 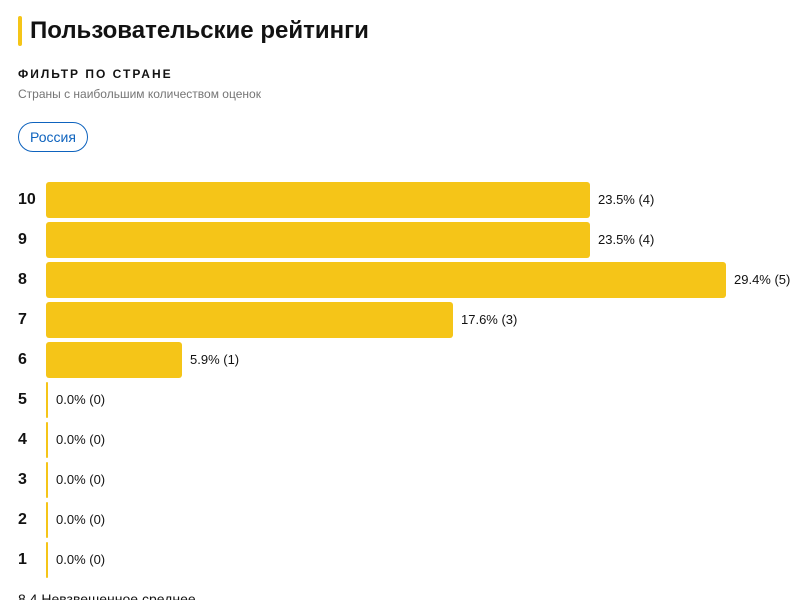 I want to click on rating-row-7: 7 17.6% (3), so click(x=400, y=320).